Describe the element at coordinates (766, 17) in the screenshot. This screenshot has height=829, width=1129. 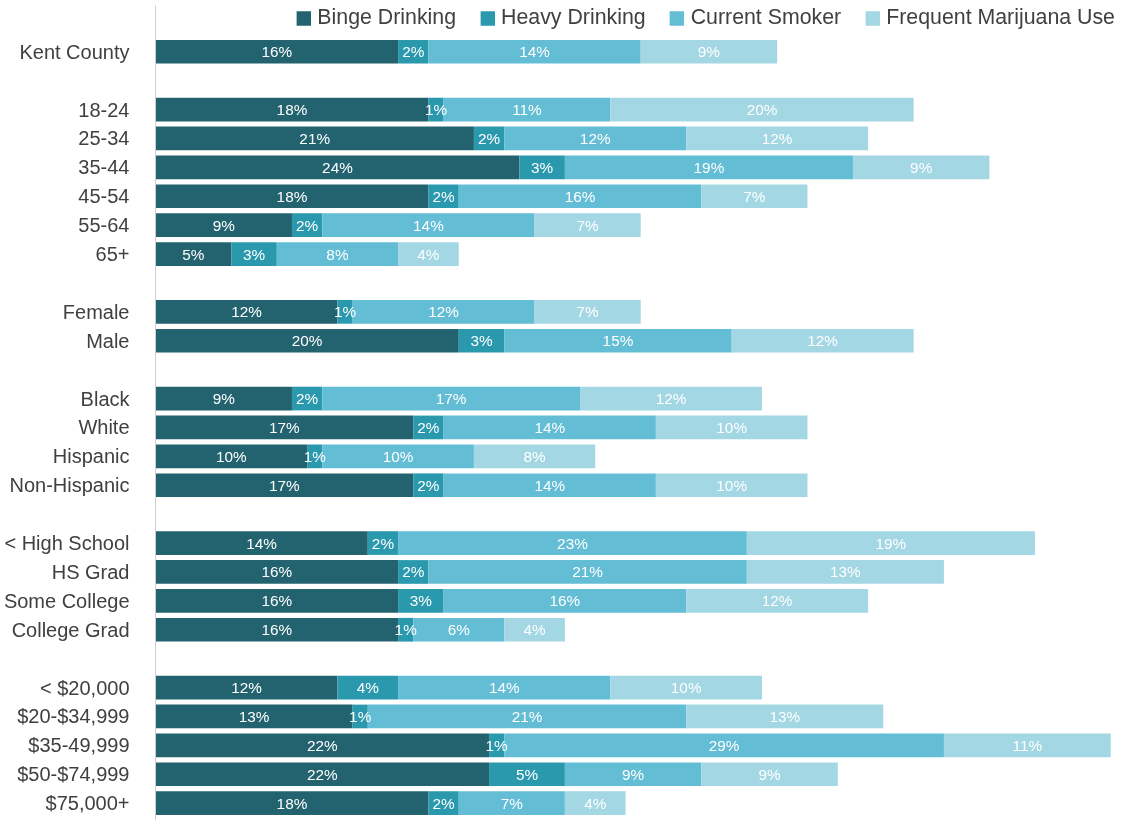
I see `legend-label: Current Smoker` at that location.